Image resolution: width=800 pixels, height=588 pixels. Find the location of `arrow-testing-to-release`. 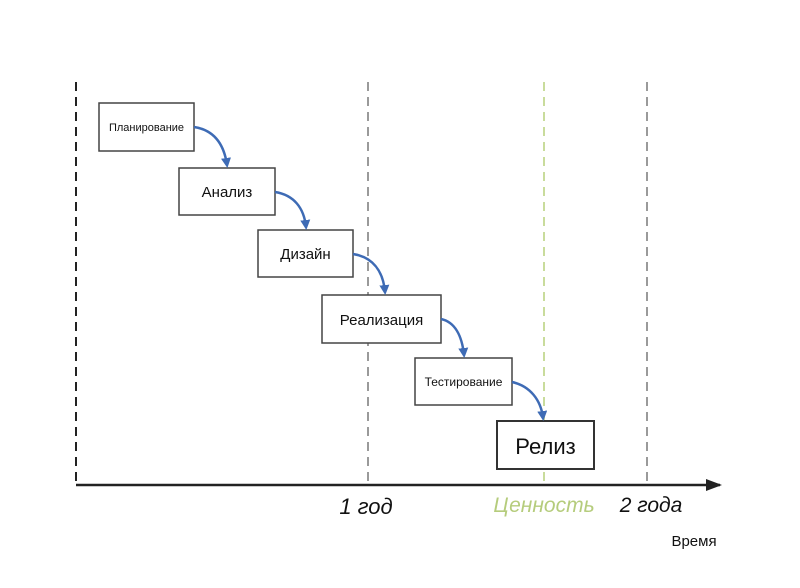

arrow-testing-to-release is located at coordinates (529, 400).